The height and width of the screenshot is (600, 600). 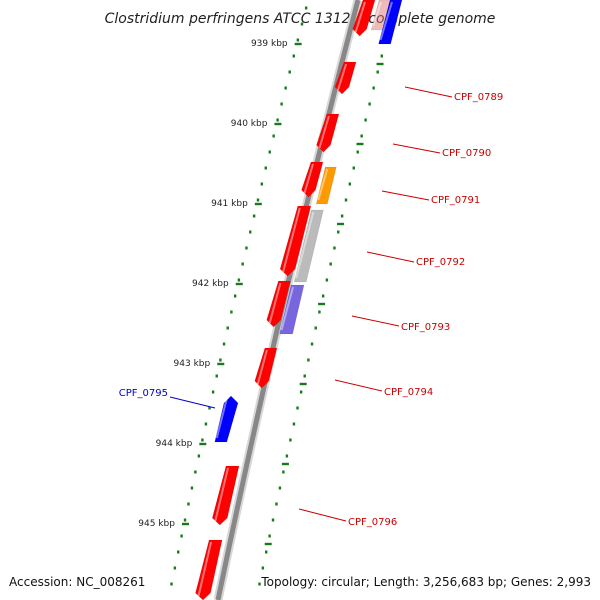 What do you see at coordinates (210, 284) in the screenshot?
I see `tick-label: 942 kbp` at bounding box center [210, 284].